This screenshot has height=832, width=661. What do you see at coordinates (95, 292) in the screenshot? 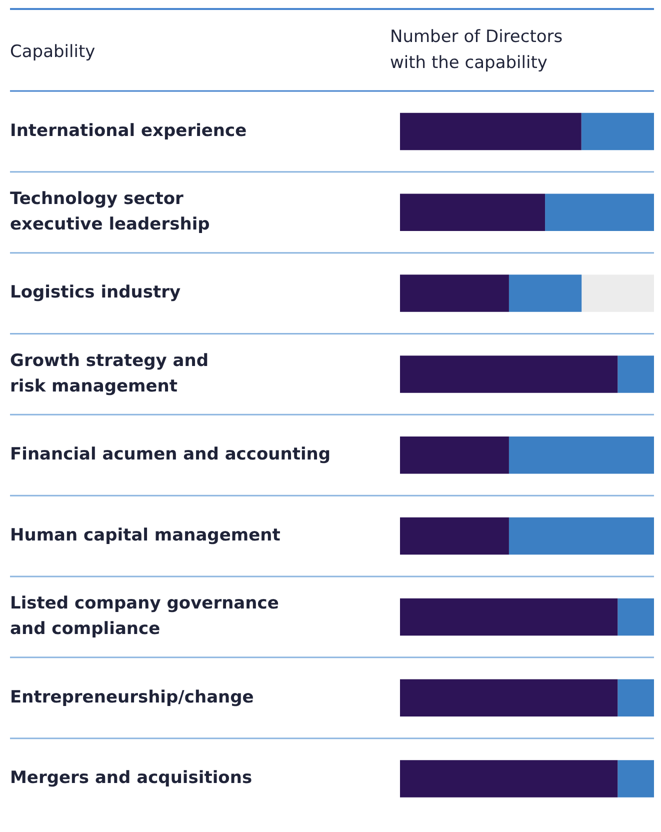
I see `y-tick-label: Logistics industry` at bounding box center [95, 292].